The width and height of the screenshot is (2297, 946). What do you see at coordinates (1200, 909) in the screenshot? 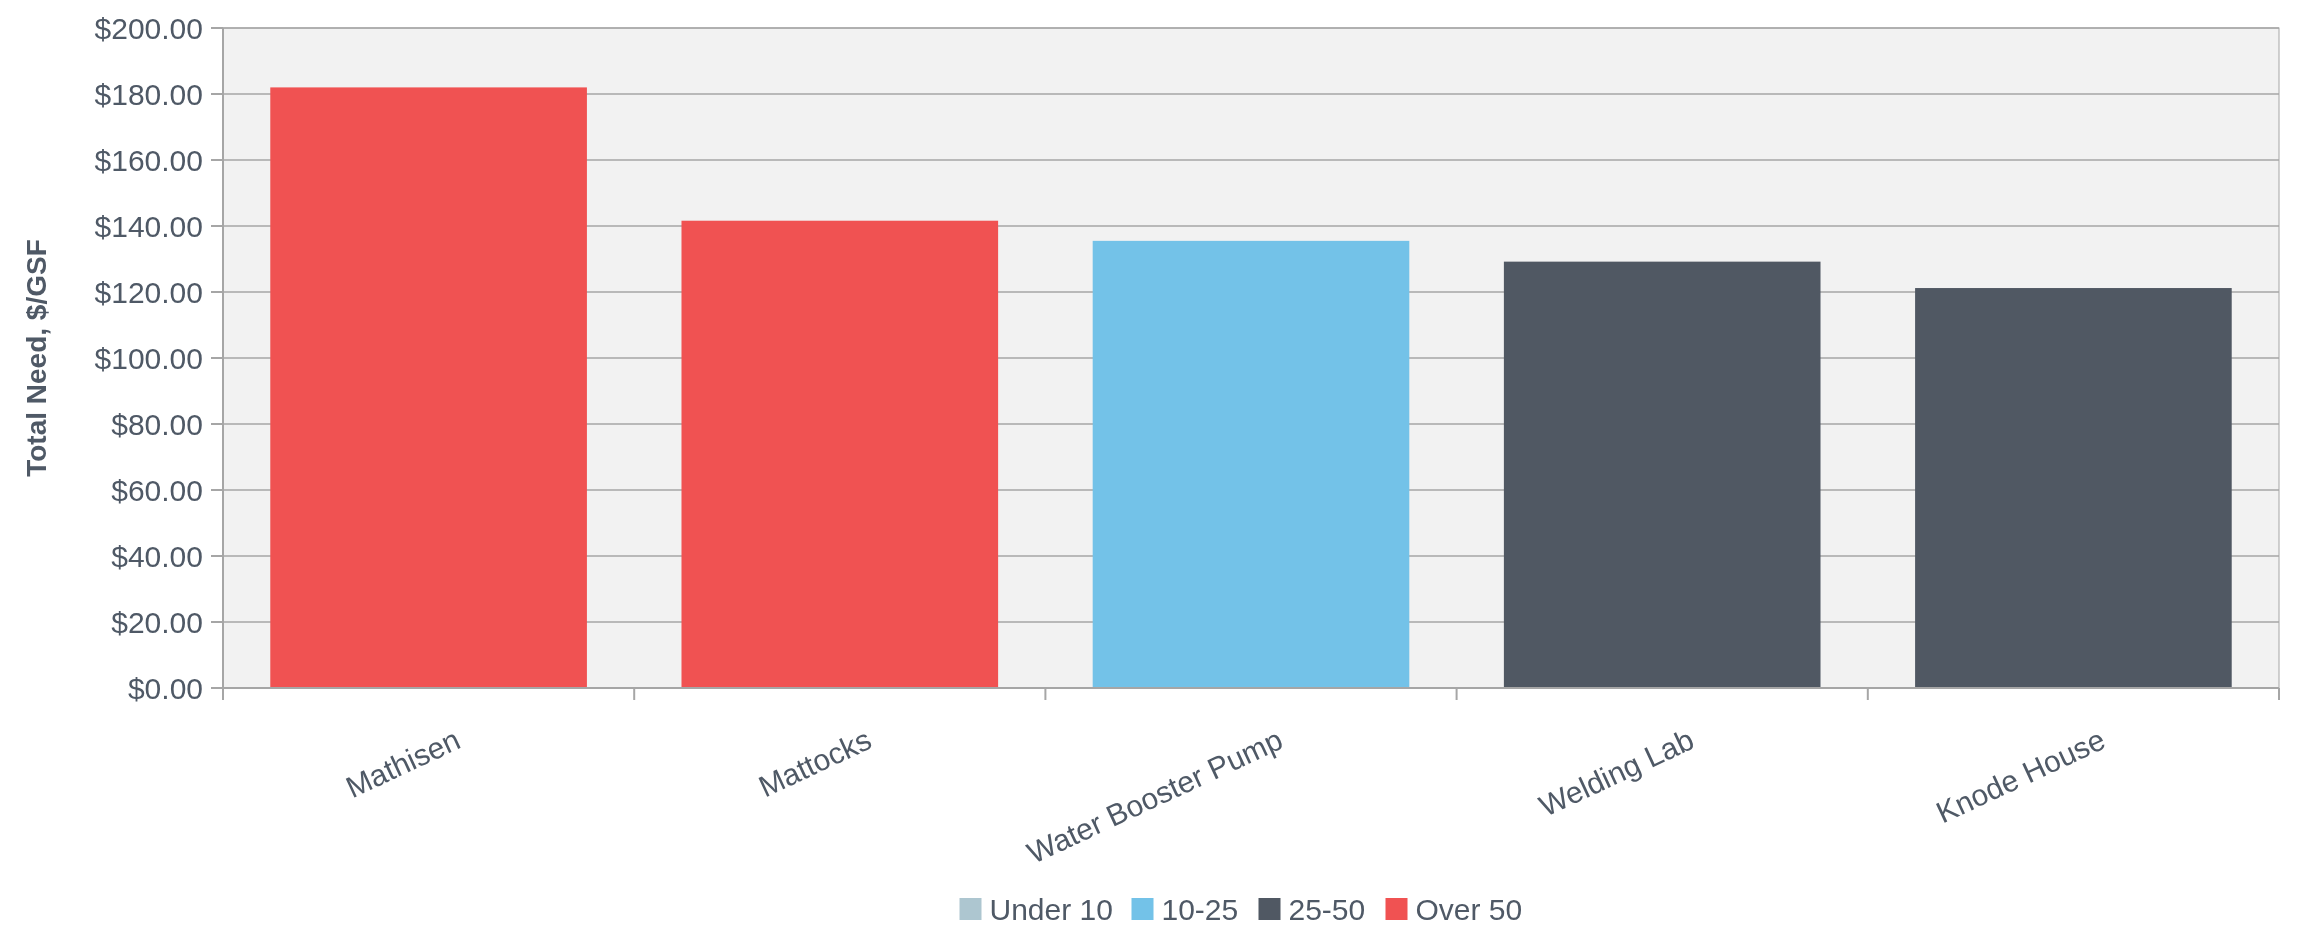
I see `legend-label: 10-25` at bounding box center [1200, 909].